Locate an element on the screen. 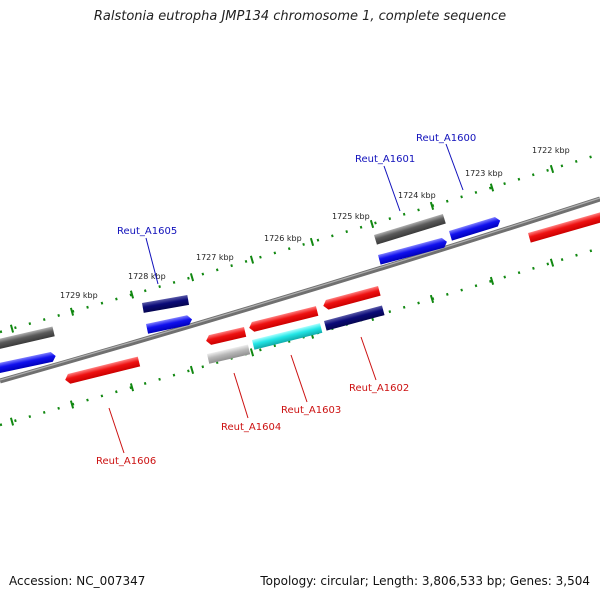  gene-label: Reut_A1600 is located at coordinates (446, 138).